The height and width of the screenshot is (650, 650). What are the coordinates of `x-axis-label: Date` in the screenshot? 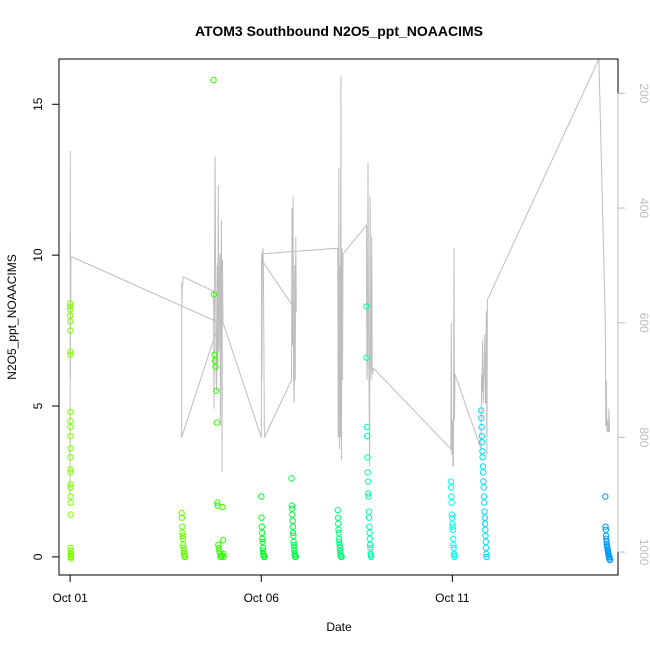 It's located at (339, 627).